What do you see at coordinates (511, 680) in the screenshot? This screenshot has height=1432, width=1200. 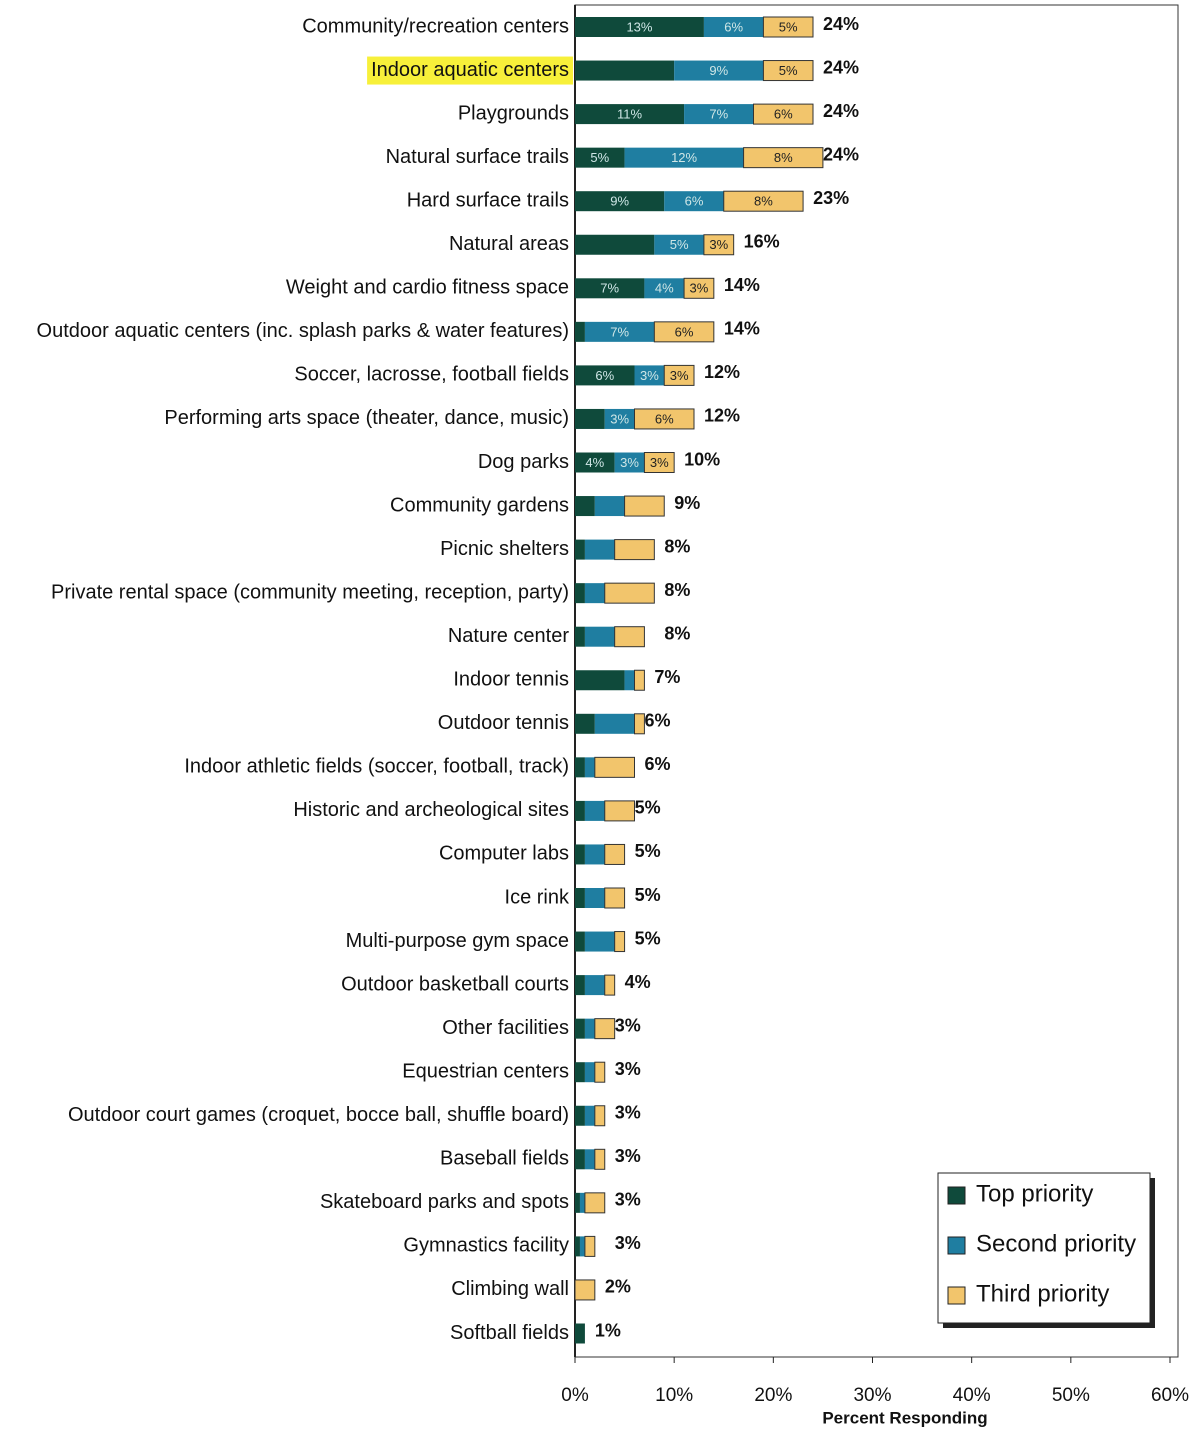 I see `category-label: Indoor tennis` at bounding box center [511, 680].